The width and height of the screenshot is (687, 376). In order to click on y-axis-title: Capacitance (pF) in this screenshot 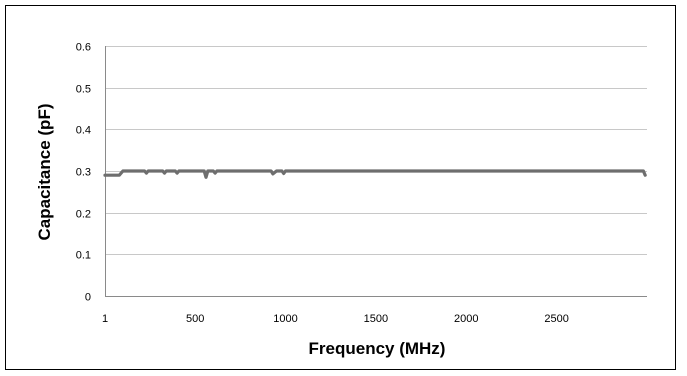, I will do `click(44, 172)`.